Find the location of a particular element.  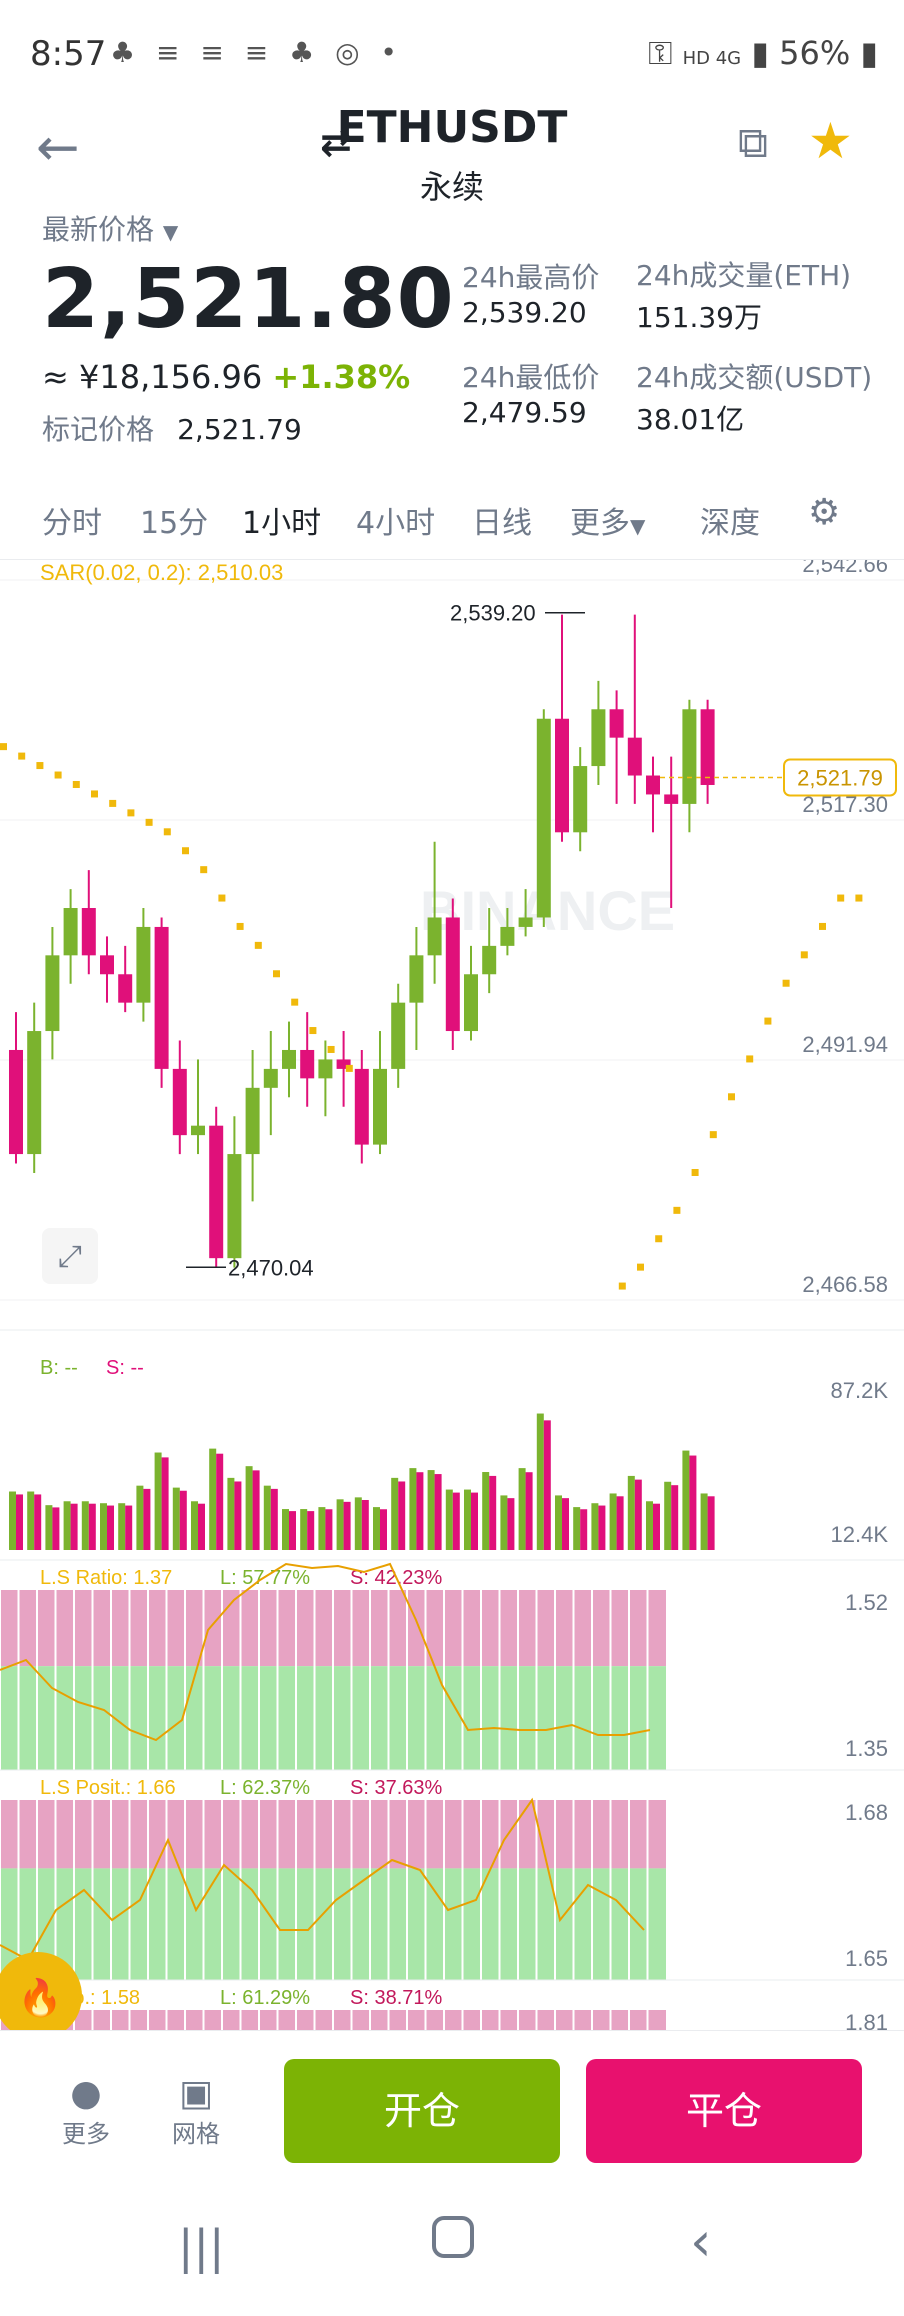

share-icon: ⧉ is located at coordinates (753, 142).